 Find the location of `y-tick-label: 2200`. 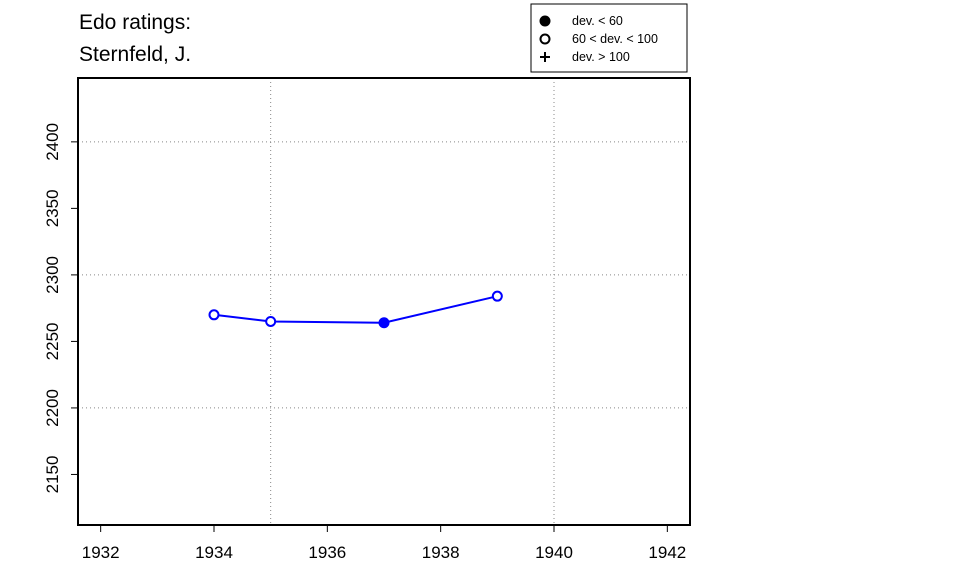

y-tick-label: 2200 is located at coordinates (52, 408).